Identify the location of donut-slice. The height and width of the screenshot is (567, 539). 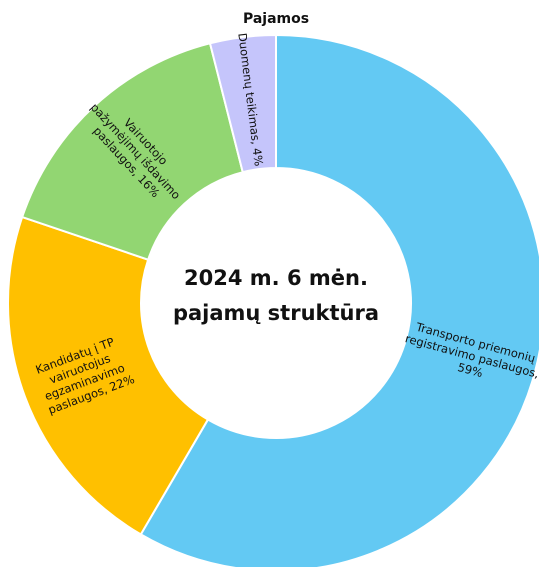
(242, 103).